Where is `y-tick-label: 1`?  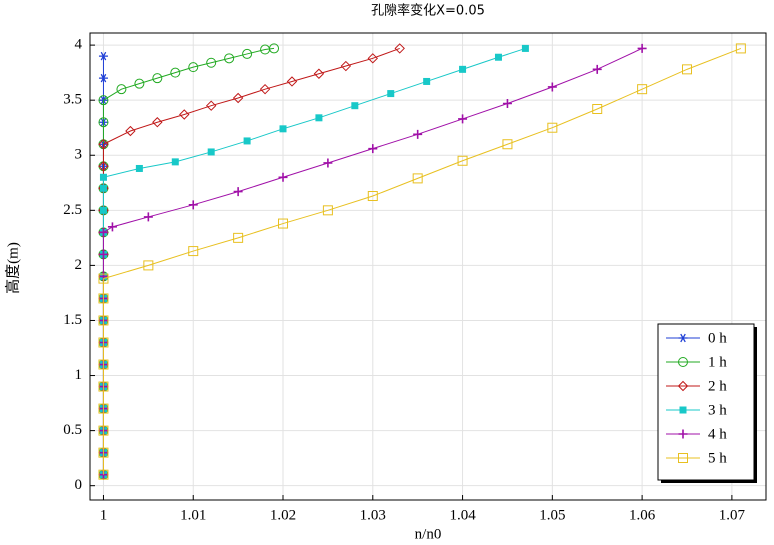
y-tick-label: 1 is located at coordinates (79, 375).